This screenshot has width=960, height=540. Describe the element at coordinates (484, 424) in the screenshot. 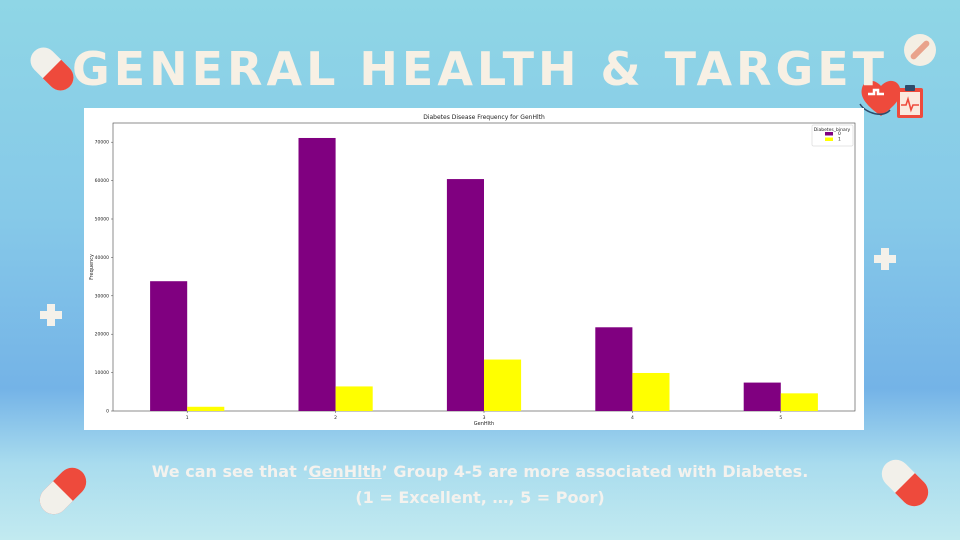

I see `x-axis-label: GenHlth` at that location.